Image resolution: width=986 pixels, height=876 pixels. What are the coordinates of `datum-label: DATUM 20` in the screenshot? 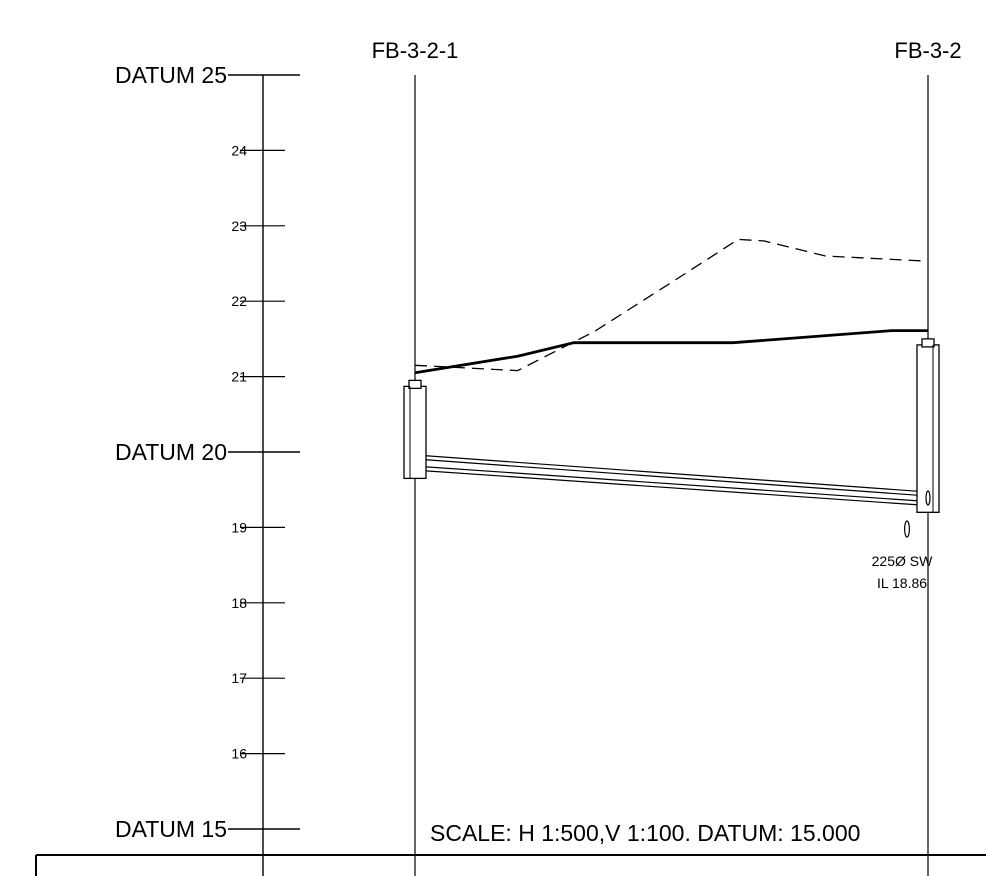 It's located at (171, 452).